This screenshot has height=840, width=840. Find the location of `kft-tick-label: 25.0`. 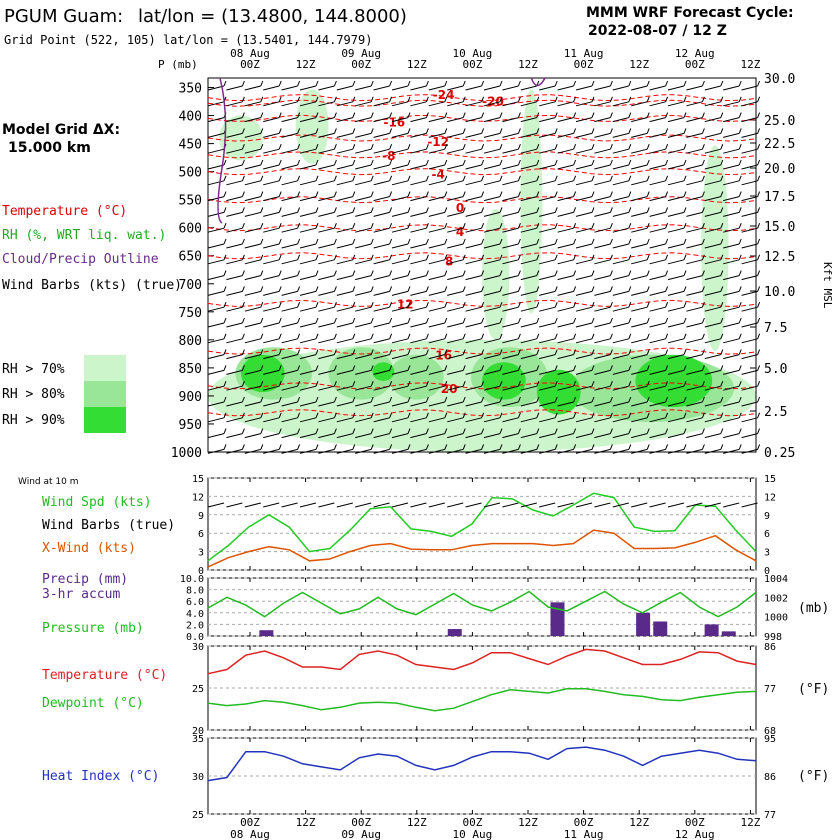

kft-tick-label: 25.0 is located at coordinates (779, 121).